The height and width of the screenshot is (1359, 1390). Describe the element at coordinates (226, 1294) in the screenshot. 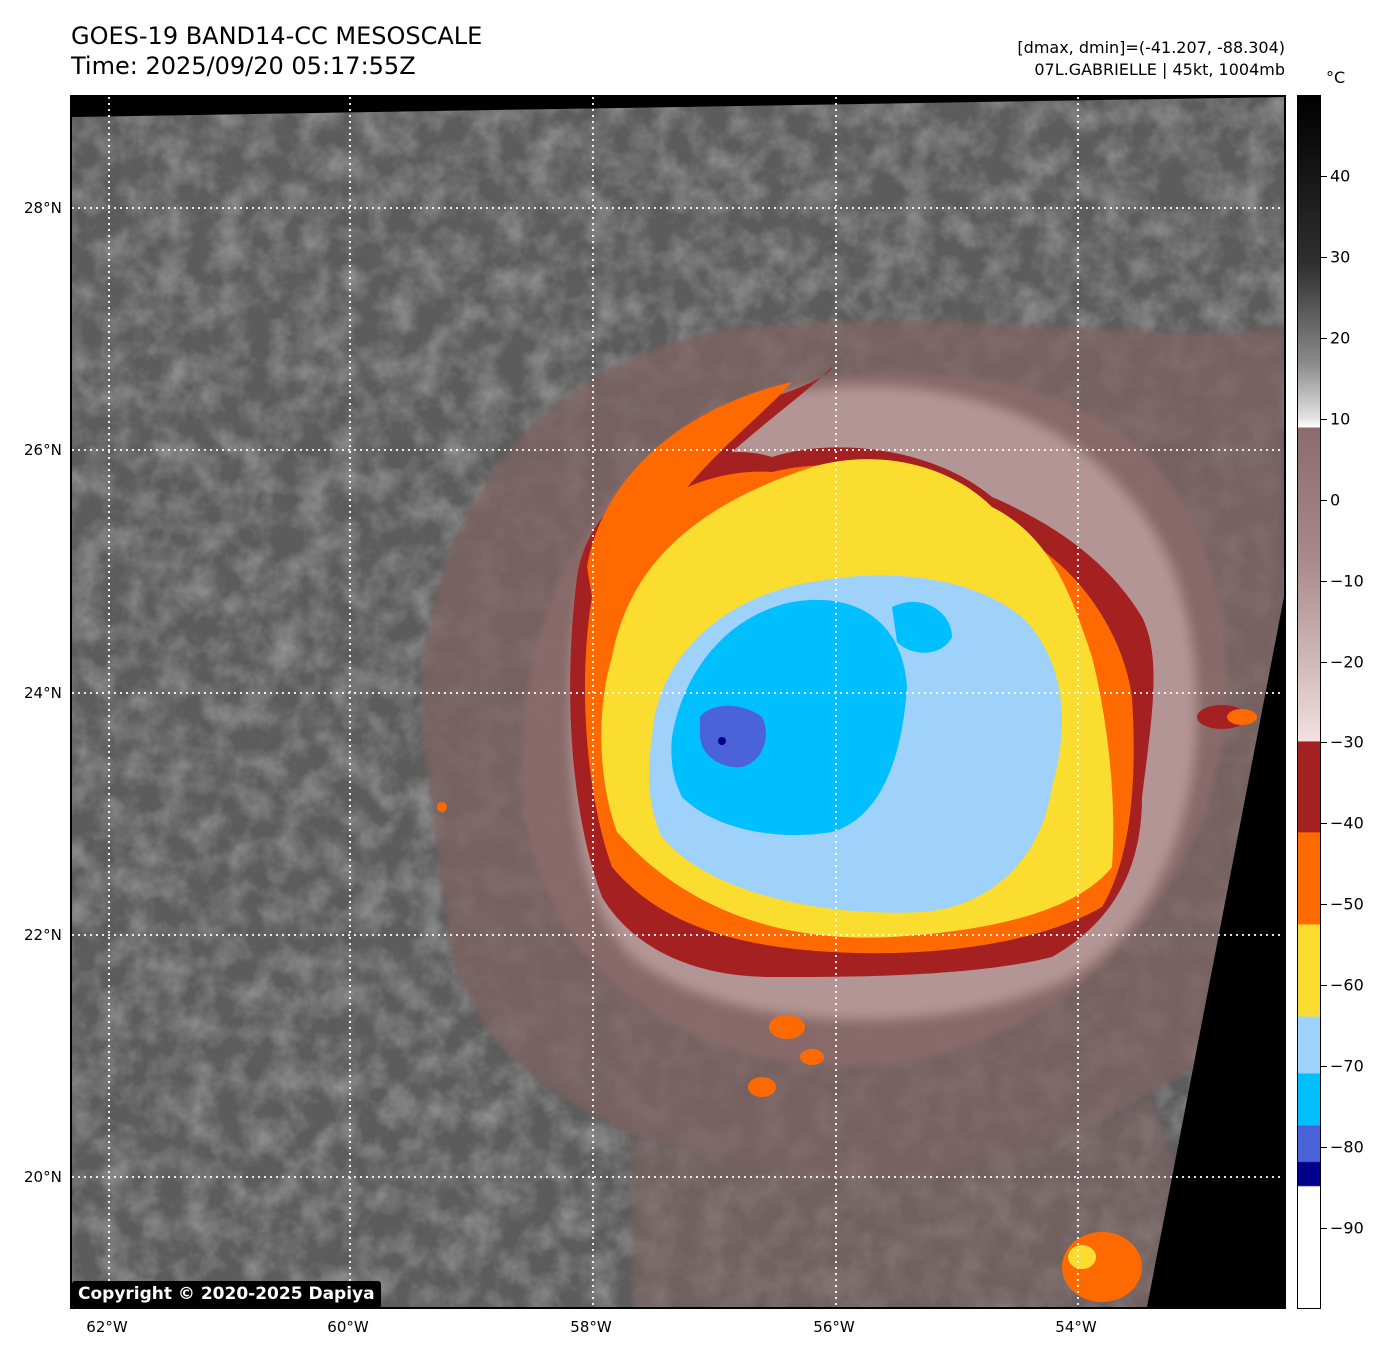

I see `copyright-notice: Copyright © 2020-2025 Dapiya` at that location.